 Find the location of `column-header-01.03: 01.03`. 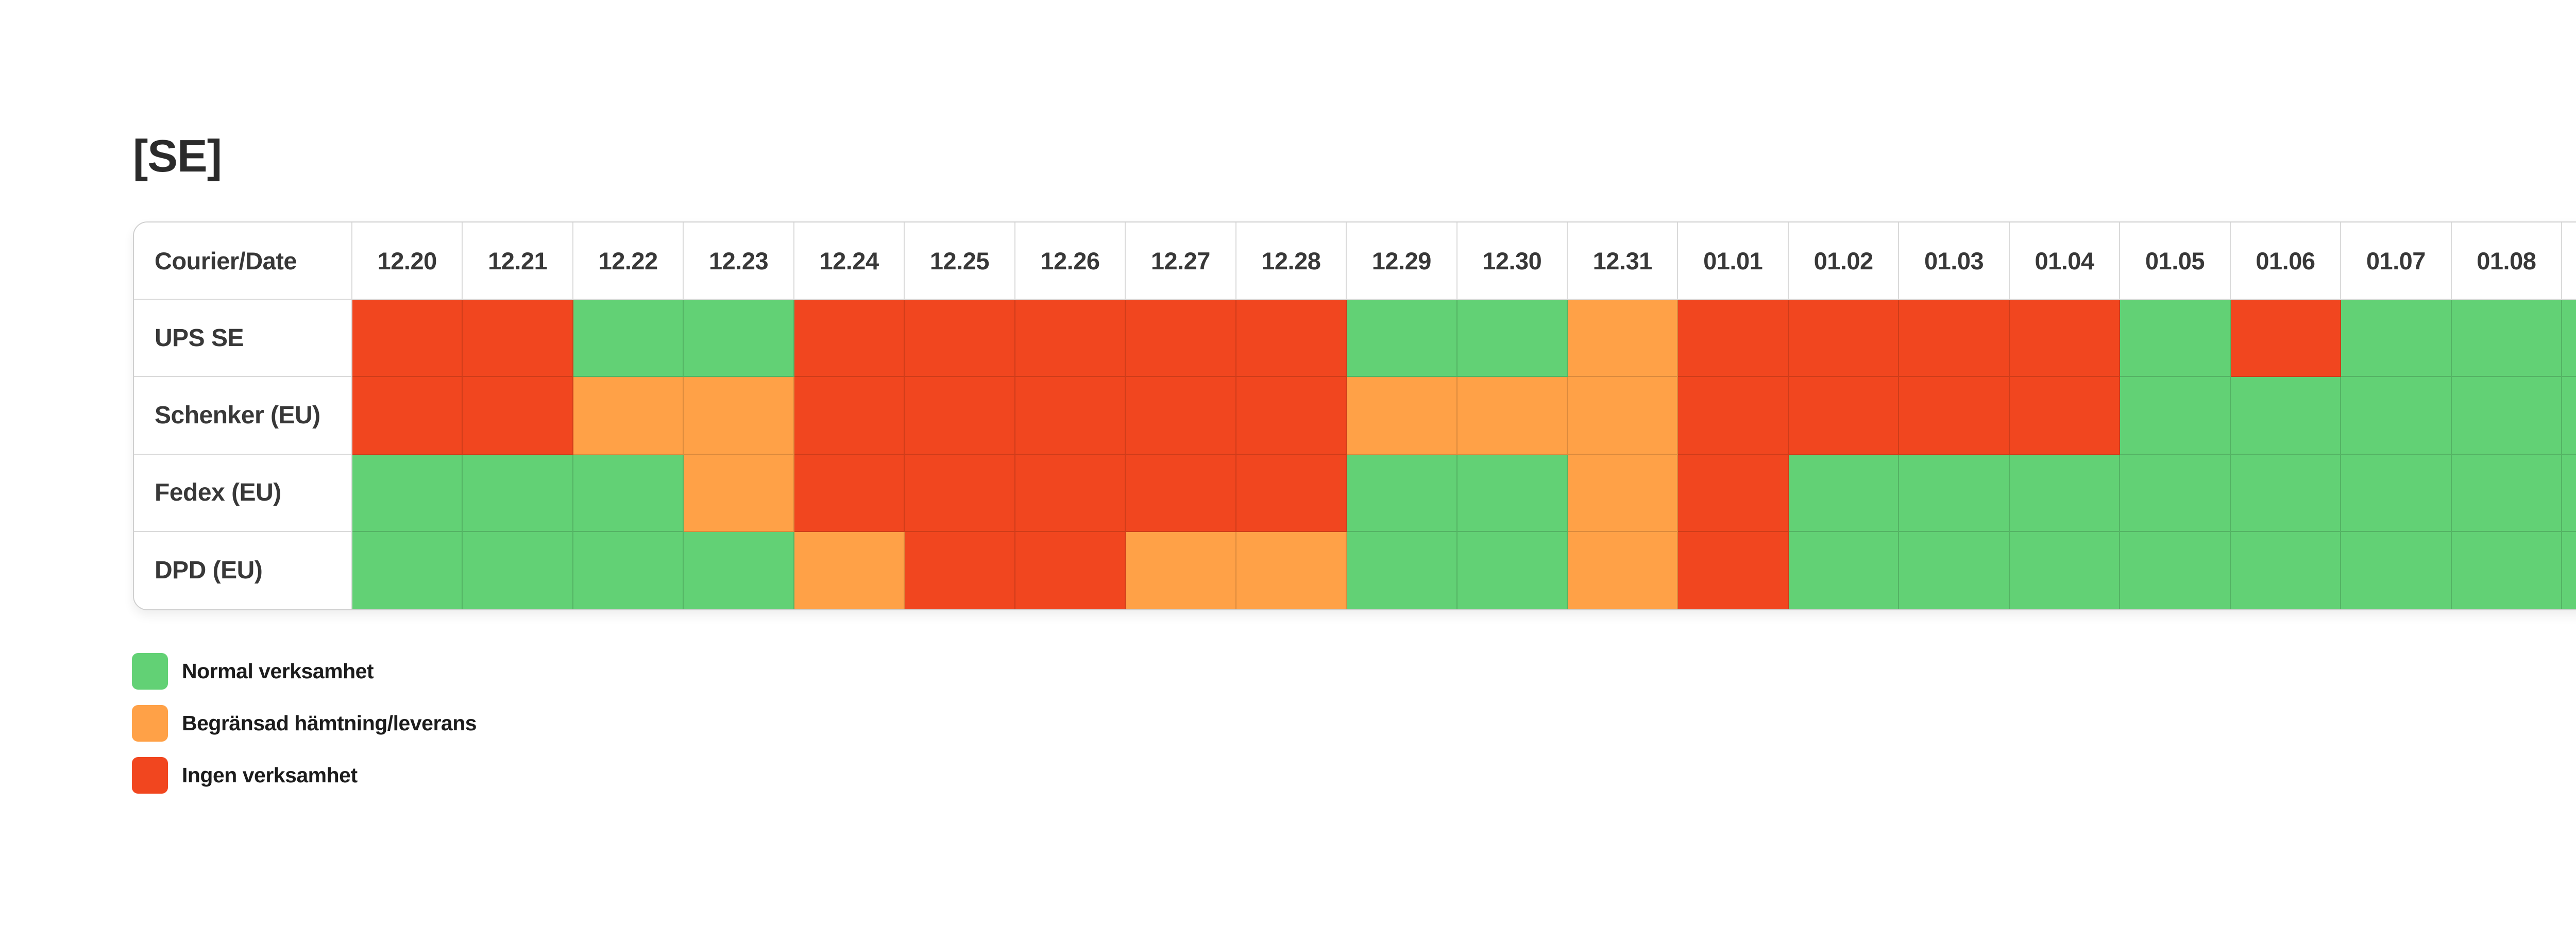

column-header-01.03: 01.03 is located at coordinates (1954, 261).